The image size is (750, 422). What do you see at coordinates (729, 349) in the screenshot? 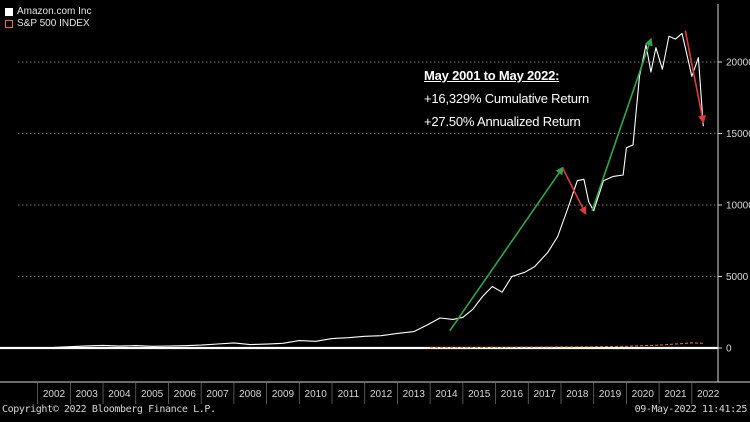
I see `y-tick-label: 0` at bounding box center [729, 349].